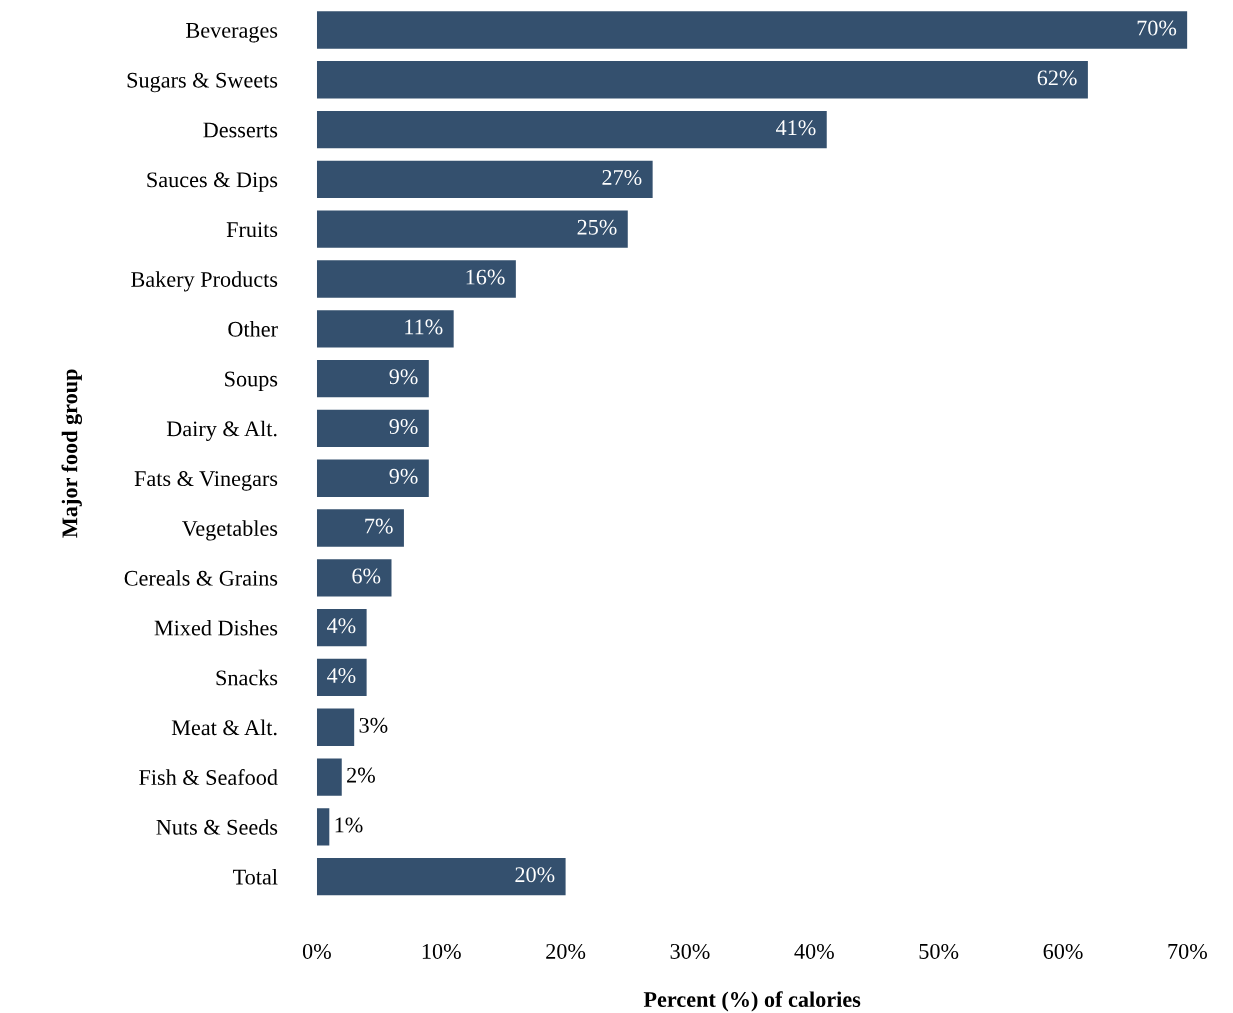 The height and width of the screenshot is (1013, 1233). Describe the element at coordinates (690, 951) in the screenshot. I see `x-tick-label: 30%` at that location.